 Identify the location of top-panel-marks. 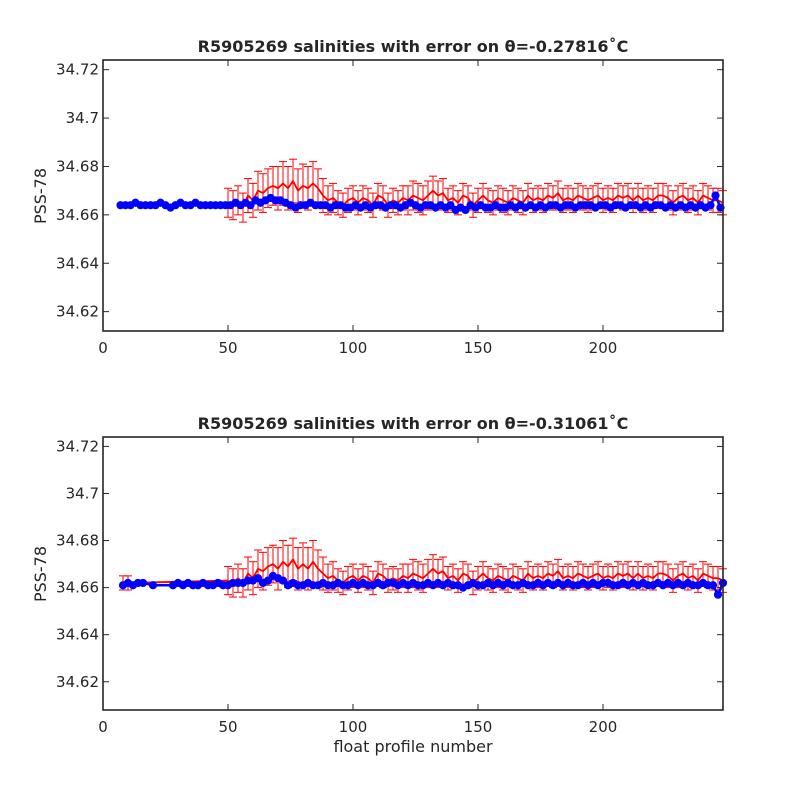
(421, 190).